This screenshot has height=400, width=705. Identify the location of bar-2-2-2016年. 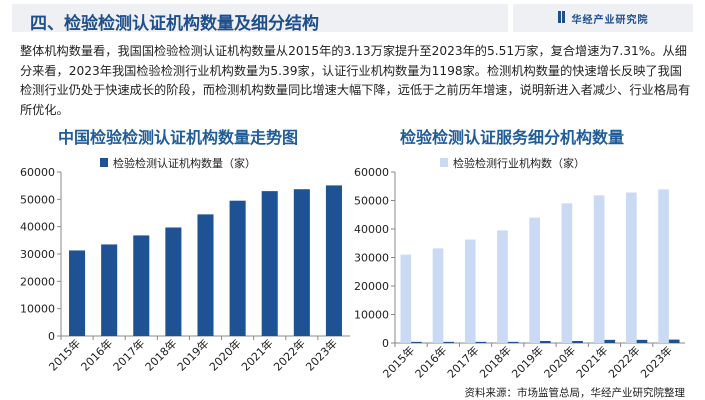
(448, 342).